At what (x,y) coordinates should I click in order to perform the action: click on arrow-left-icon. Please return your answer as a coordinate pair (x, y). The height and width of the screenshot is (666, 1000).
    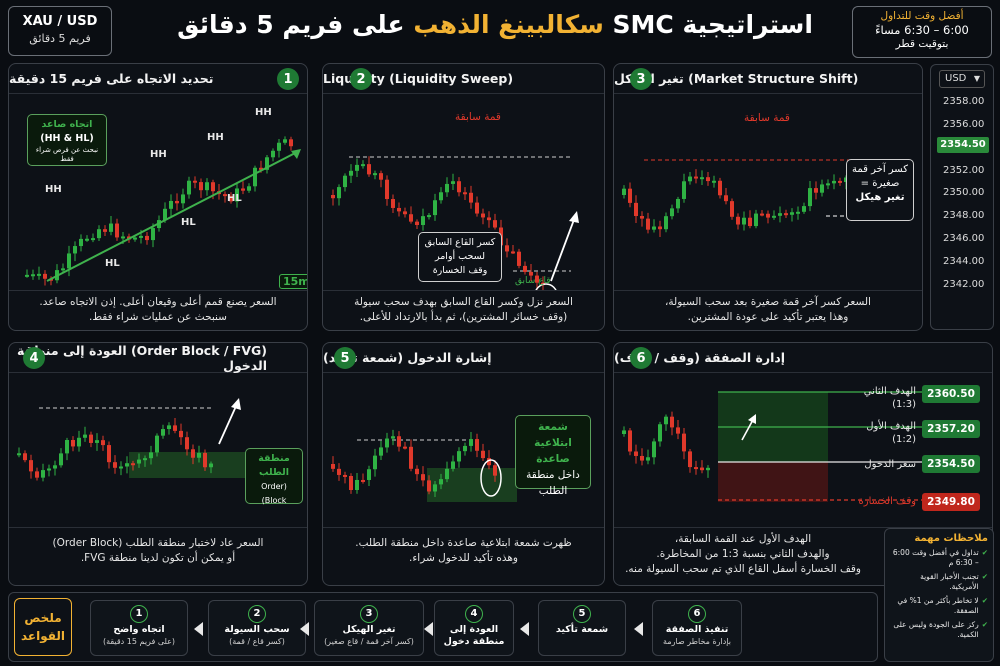
    Looking at the image, I should click on (524, 629).